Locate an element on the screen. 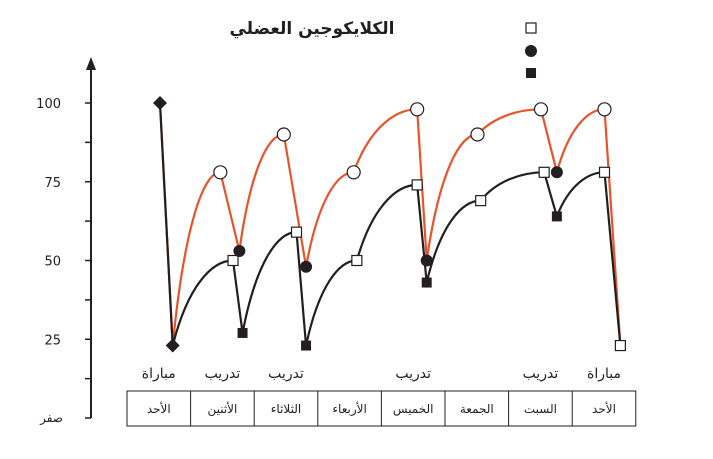  day-label: الأربعاء is located at coordinates (349, 409).